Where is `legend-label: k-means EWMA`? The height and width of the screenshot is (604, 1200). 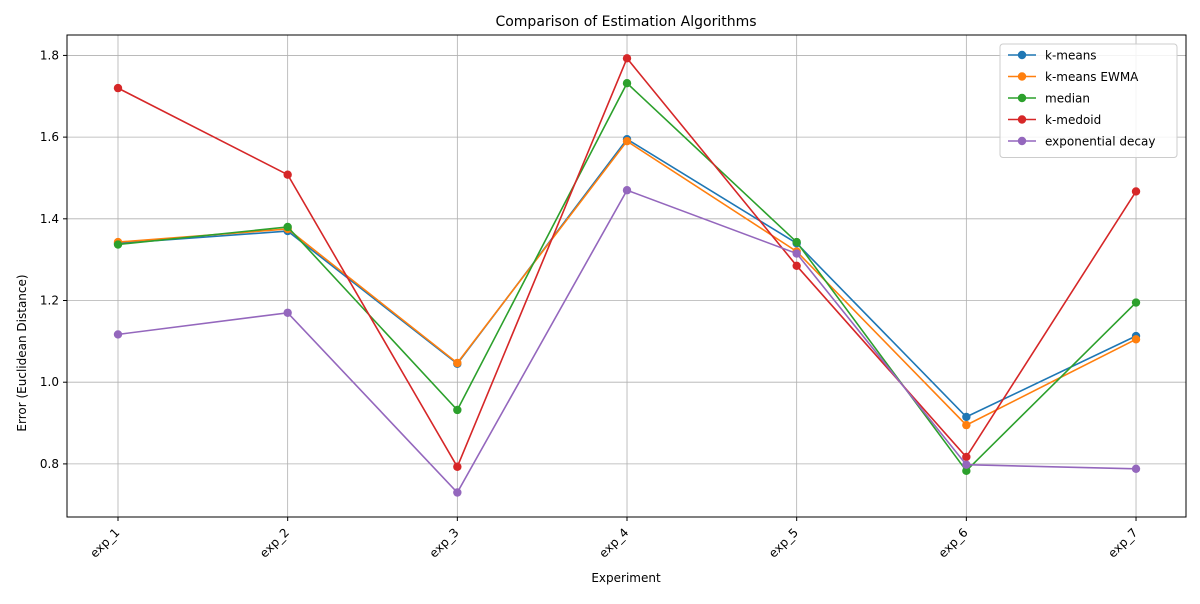 legend-label: k-means EWMA is located at coordinates (1092, 77).